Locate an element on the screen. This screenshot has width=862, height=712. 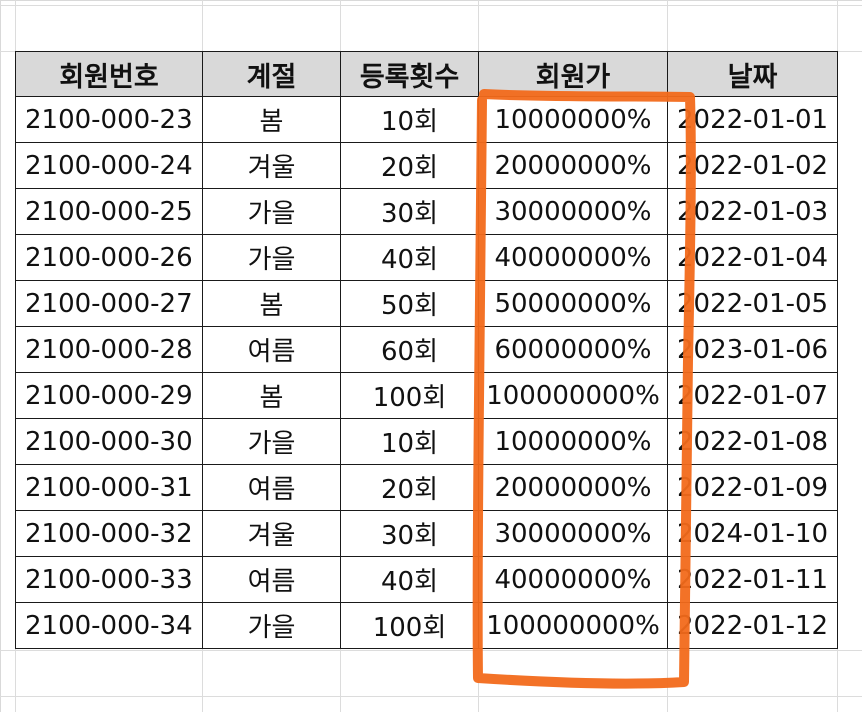
cell-date: 2022-01-11 is located at coordinates (752, 579).